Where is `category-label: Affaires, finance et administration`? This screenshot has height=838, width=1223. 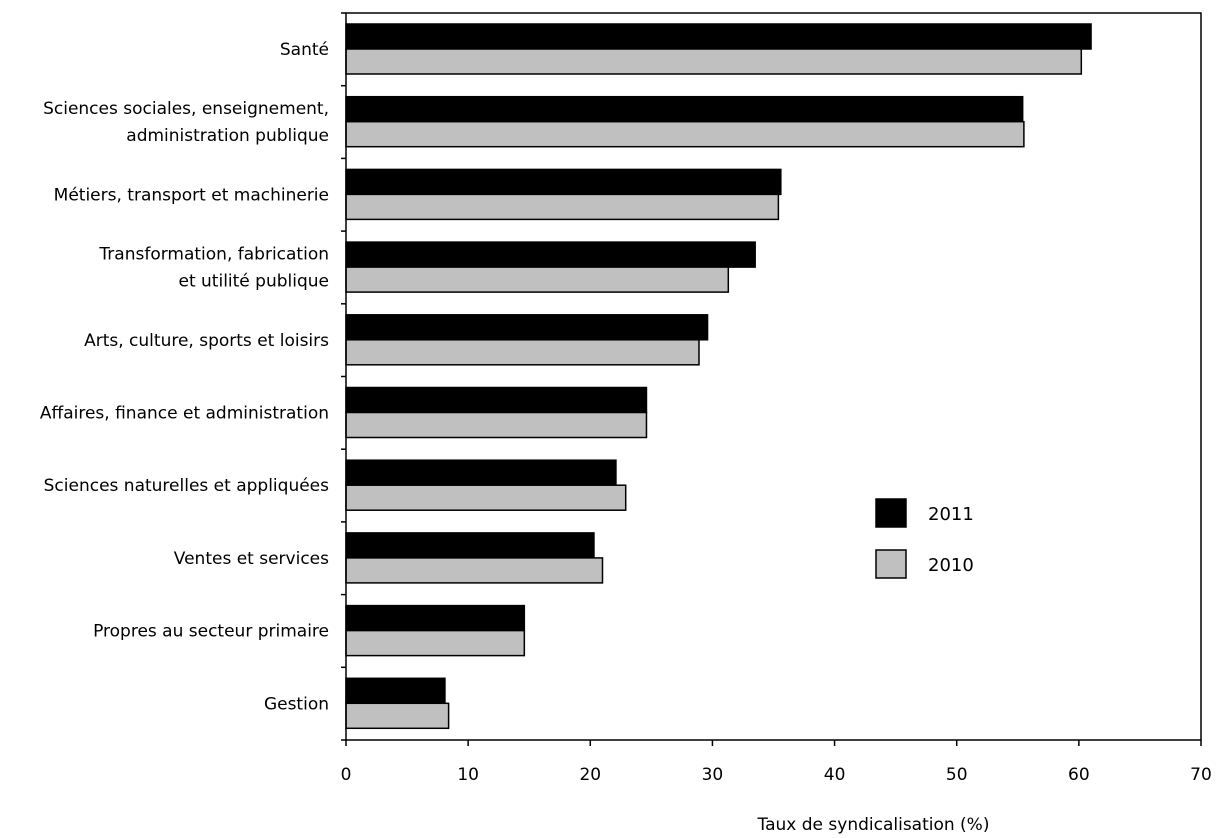
category-label: Affaires, finance et administration is located at coordinates (184, 414).